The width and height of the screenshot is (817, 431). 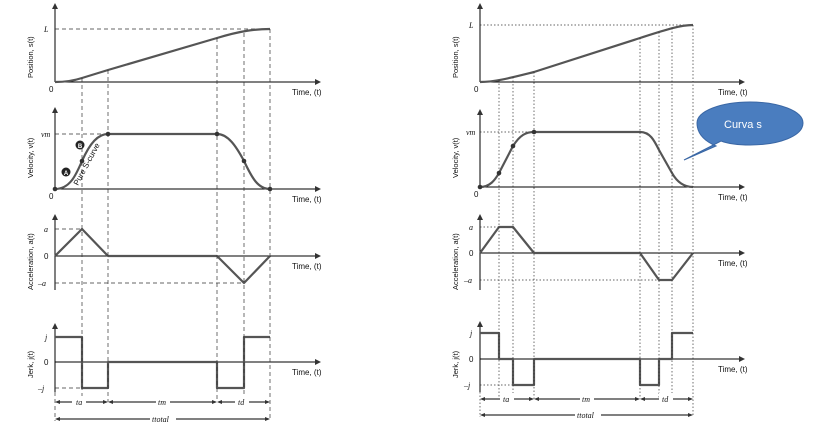 What do you see at coordinates (471, 359) in the screenshot?
I see `right-jerk-zero-tick: 0` at bounding box center [471, 359].